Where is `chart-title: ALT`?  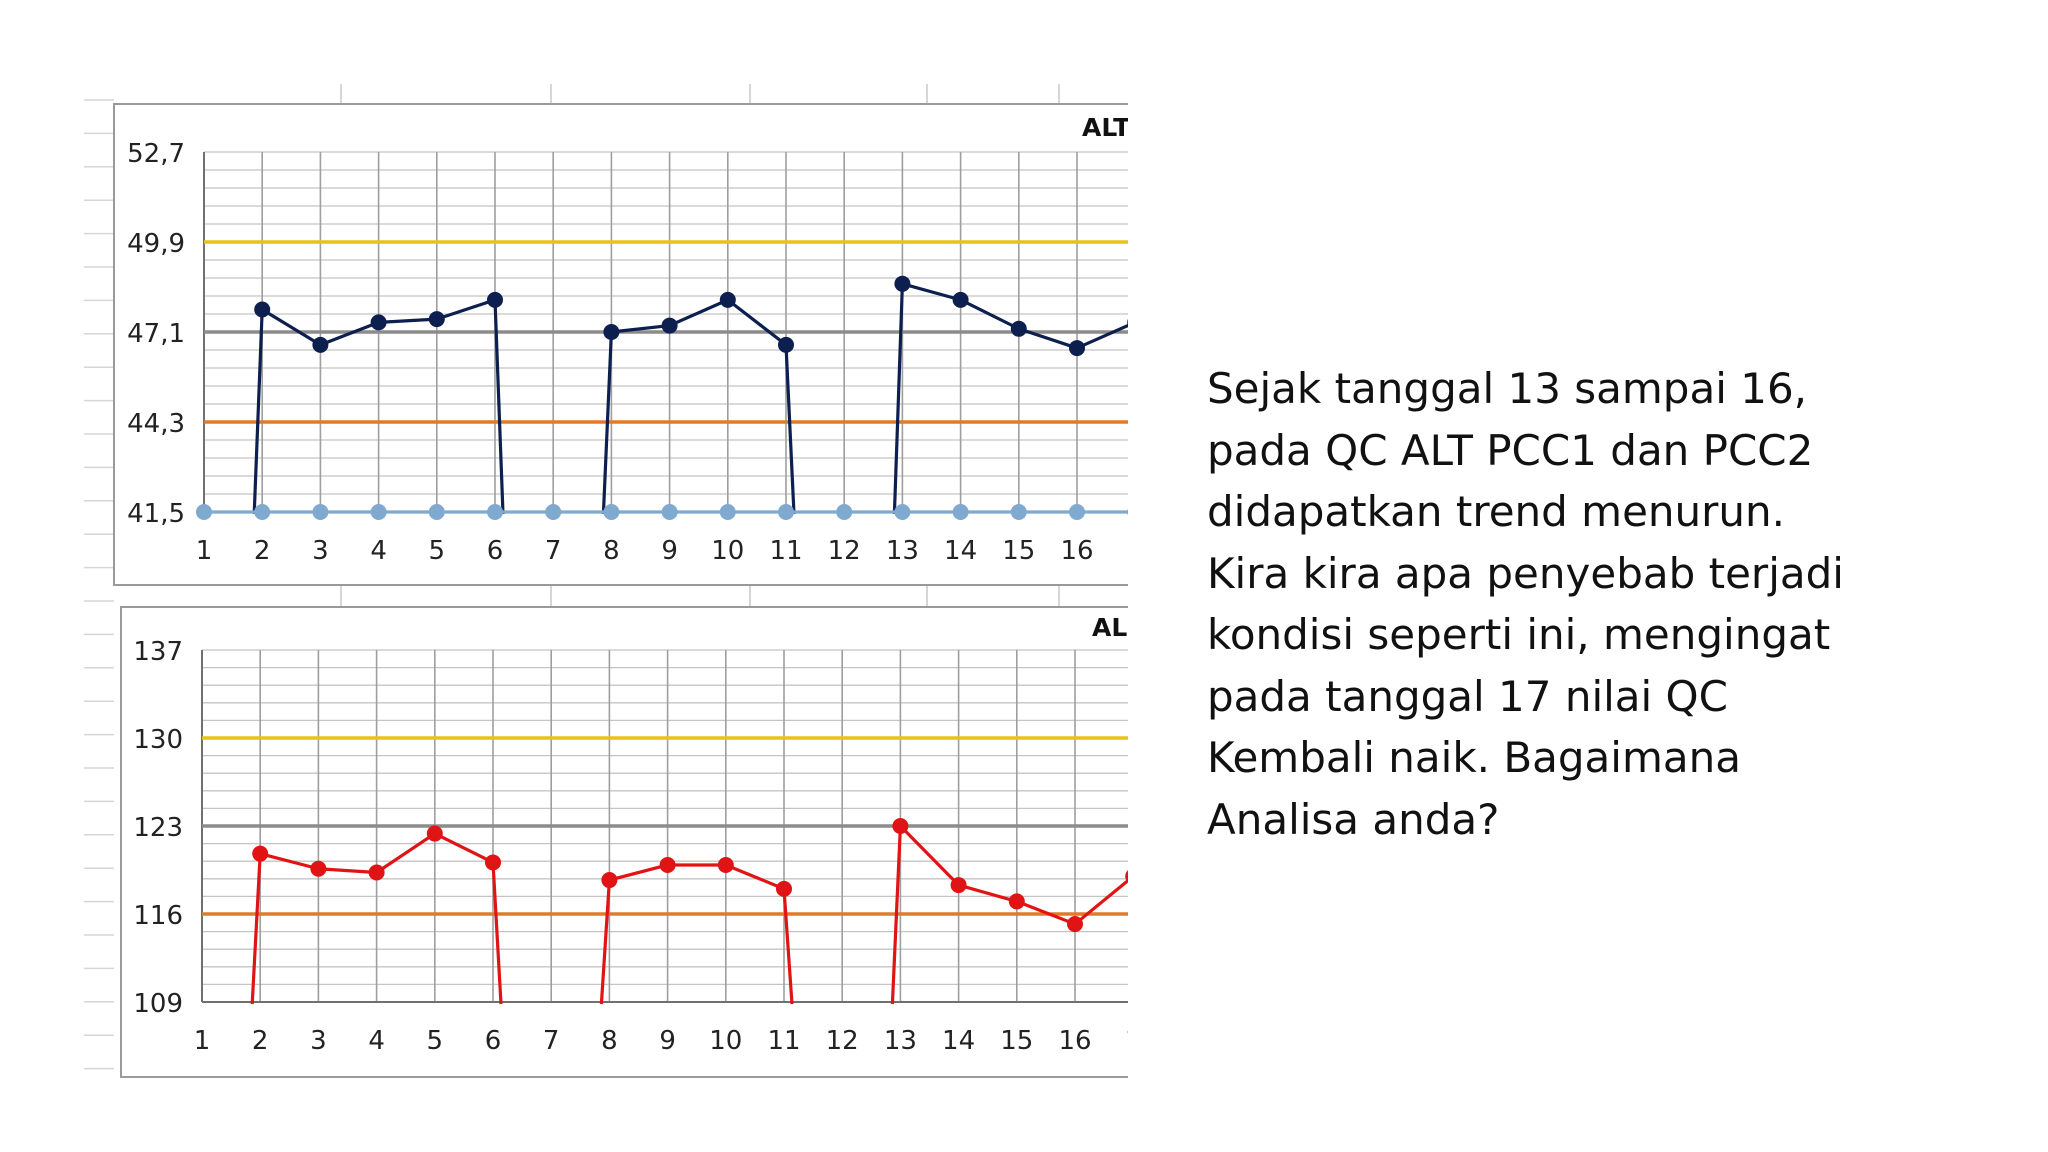
chart-title: ALT is located at coordinates (1106, 127).